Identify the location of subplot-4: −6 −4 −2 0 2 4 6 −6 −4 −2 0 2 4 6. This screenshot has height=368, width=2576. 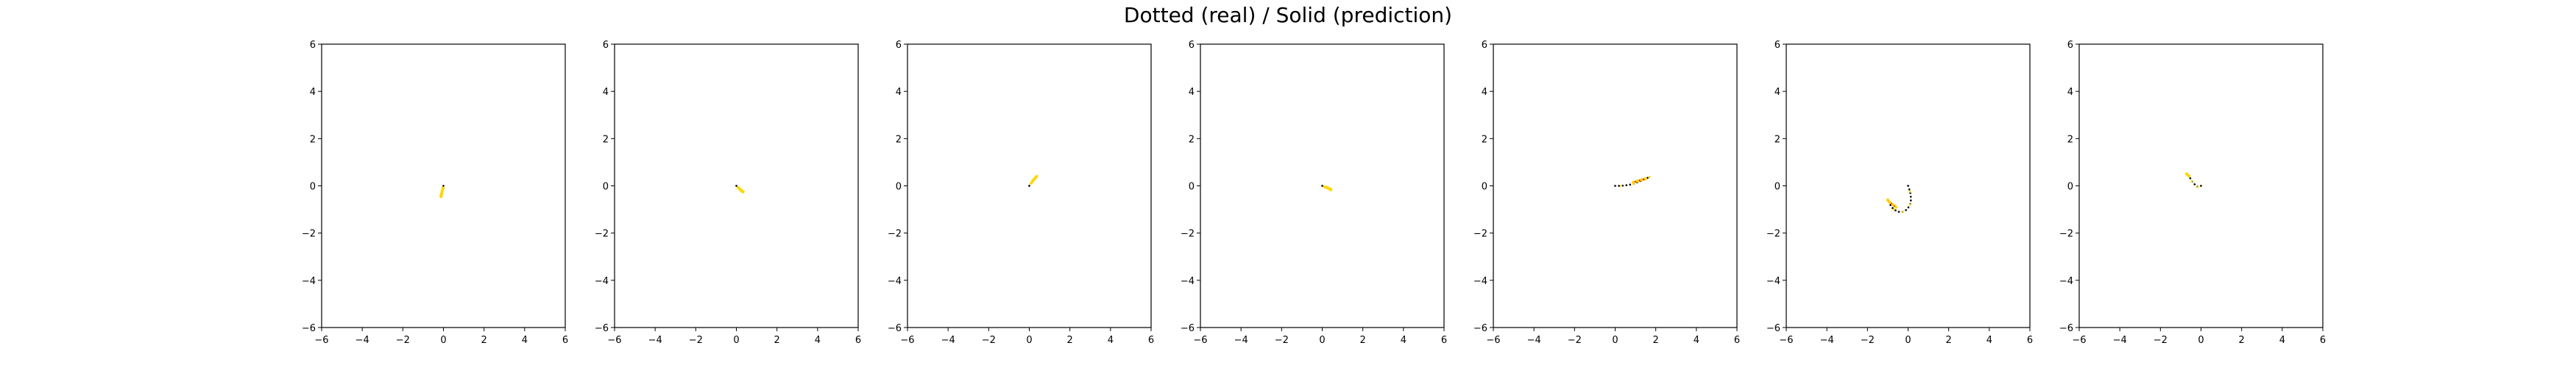
(1314, 193).